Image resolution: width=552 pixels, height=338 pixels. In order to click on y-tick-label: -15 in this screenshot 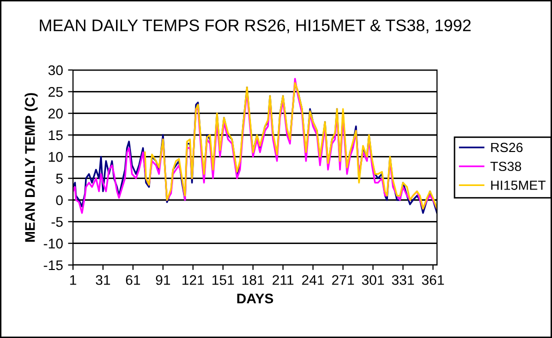, I will do `click(53, 265)`.